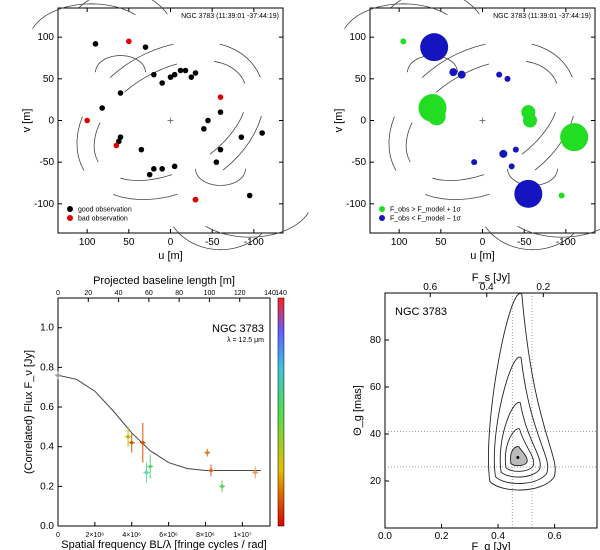 The width and height of the screenshot is (600, 550). What do you see at coordinates (543, 287) in the screenshot?
I see `top-tick-label: 0.2` at bounding box center [543, 287].